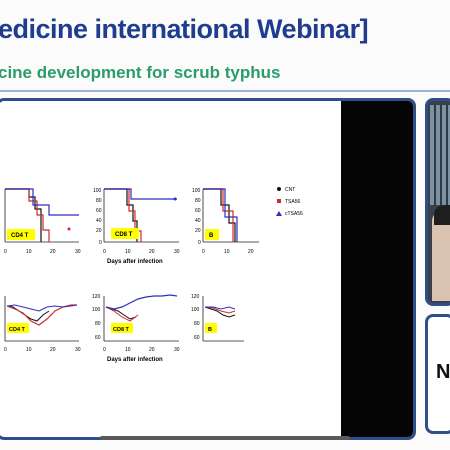  Describe the element at coordinates (294, 214) in the screenshot. I see `svg-text: cTSA56` at that location.